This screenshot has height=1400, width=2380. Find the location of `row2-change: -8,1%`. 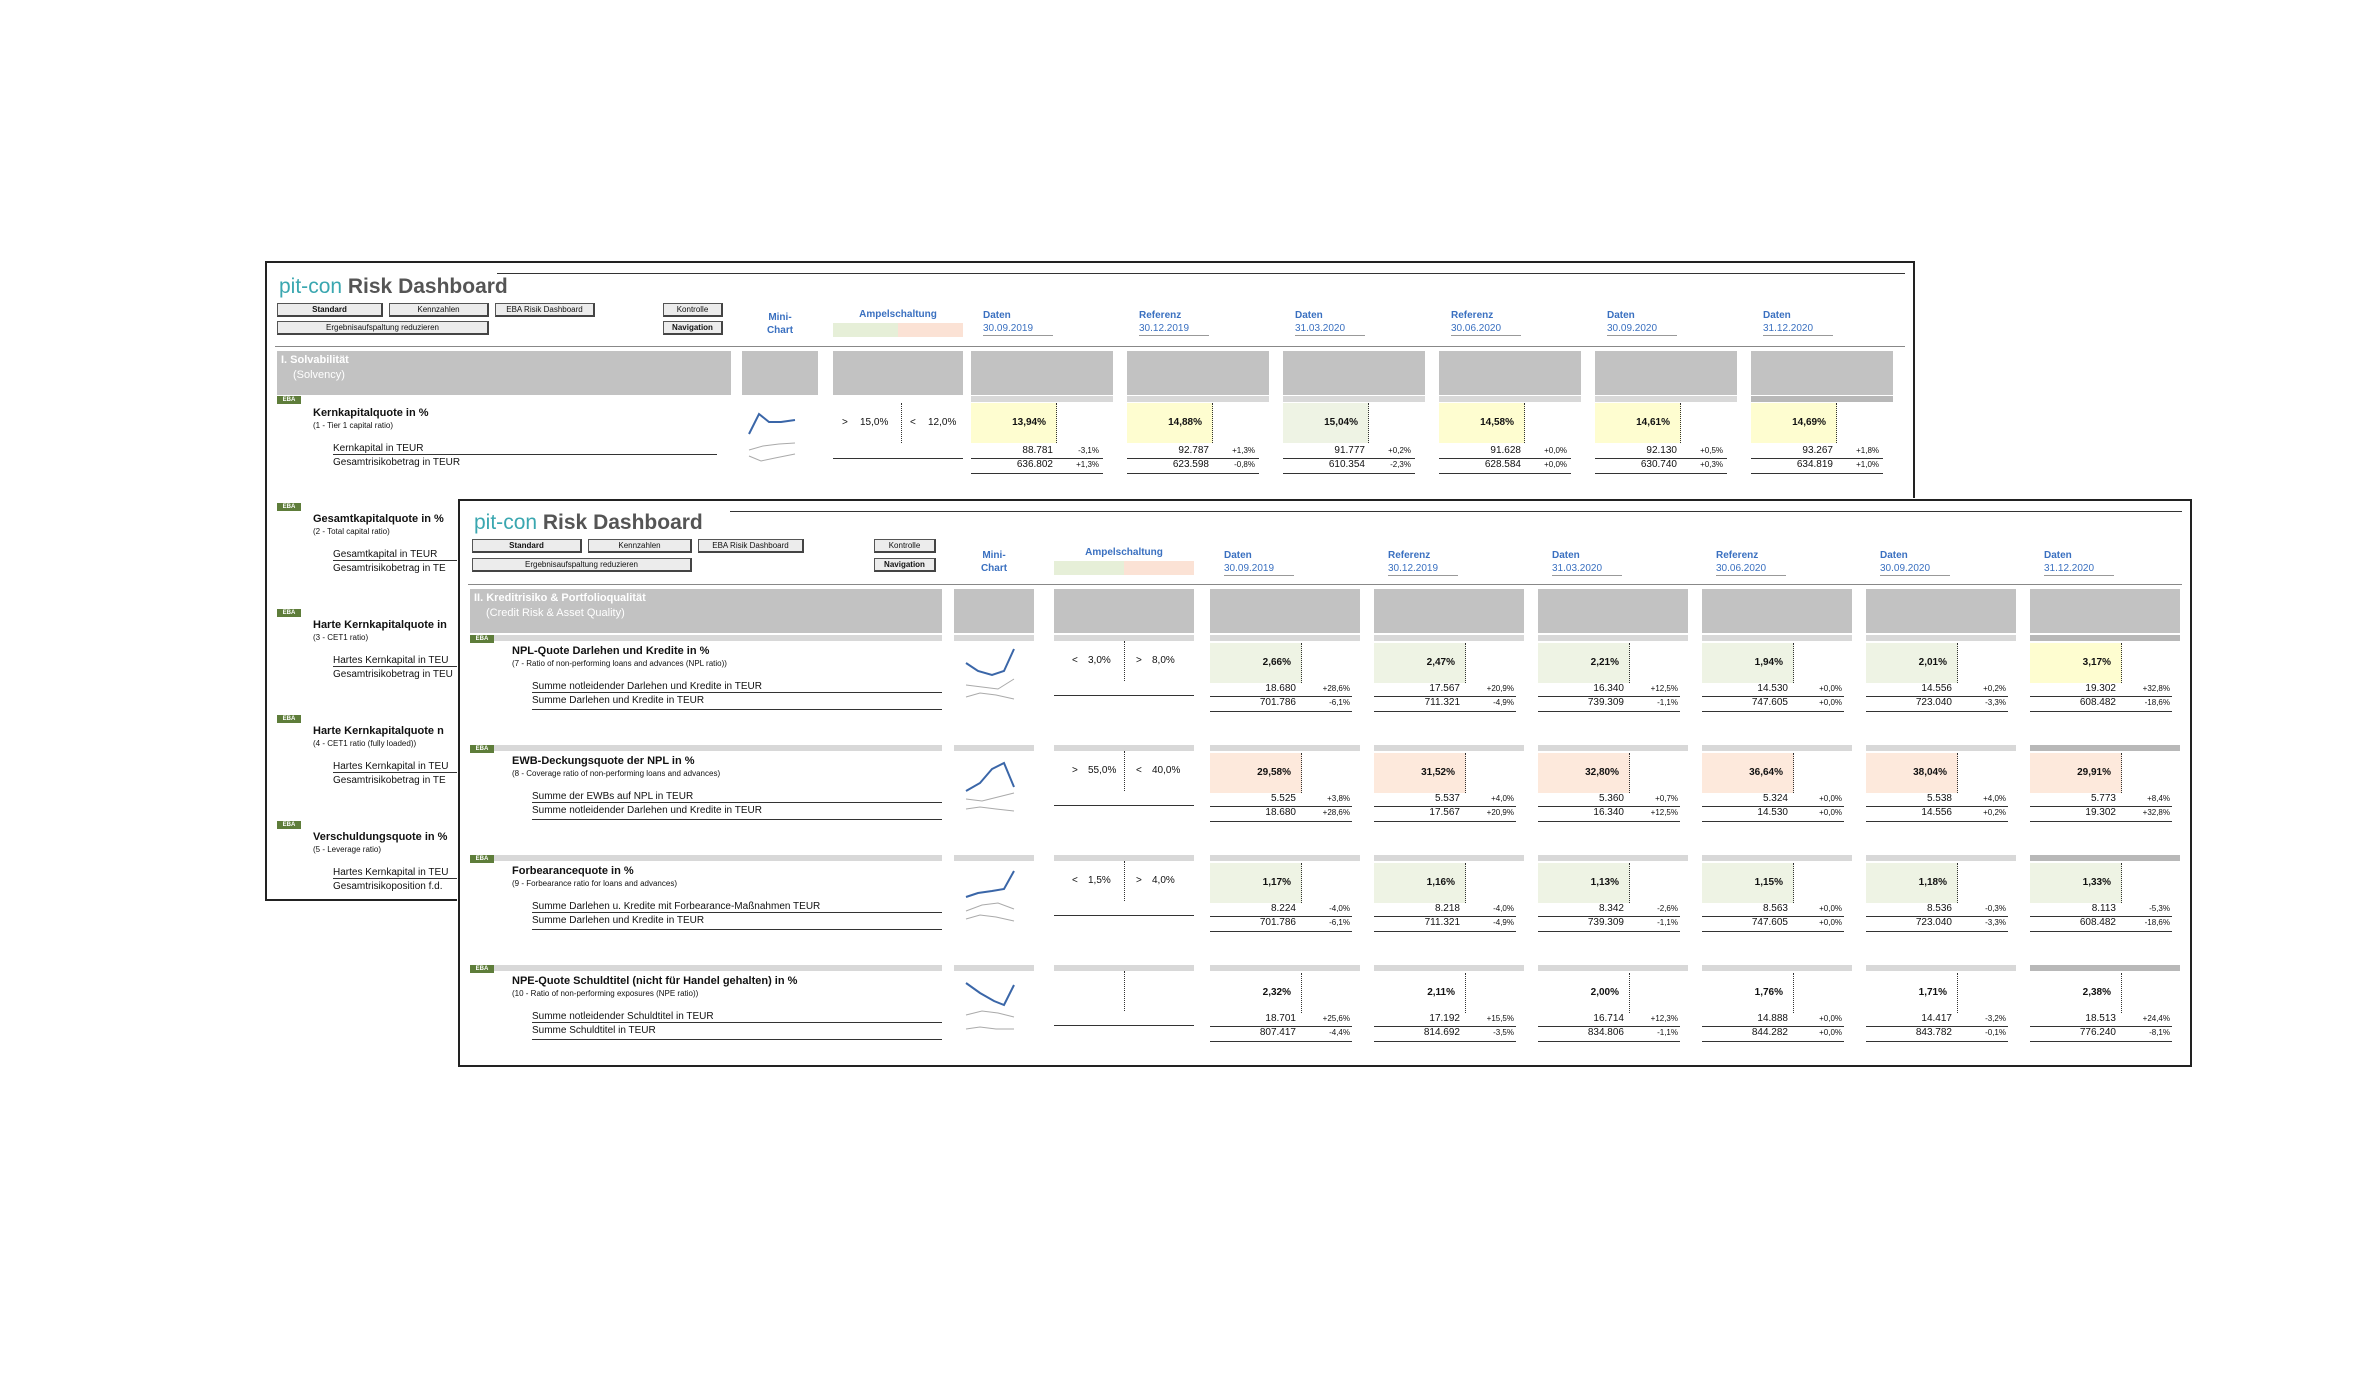

row2-change: -8,1% is located at coordinates (2159, 1032).